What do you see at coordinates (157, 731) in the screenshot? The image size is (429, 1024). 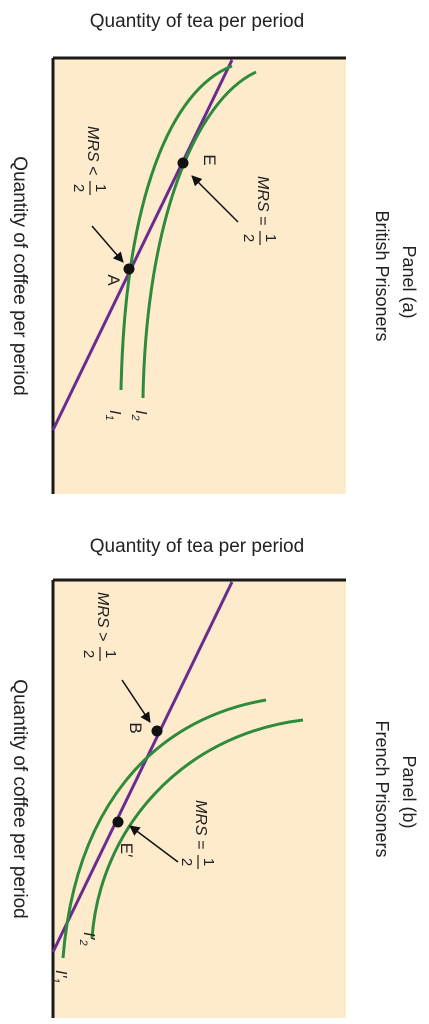 I see `panel-b-point-b` at bounding box center [157, 731].